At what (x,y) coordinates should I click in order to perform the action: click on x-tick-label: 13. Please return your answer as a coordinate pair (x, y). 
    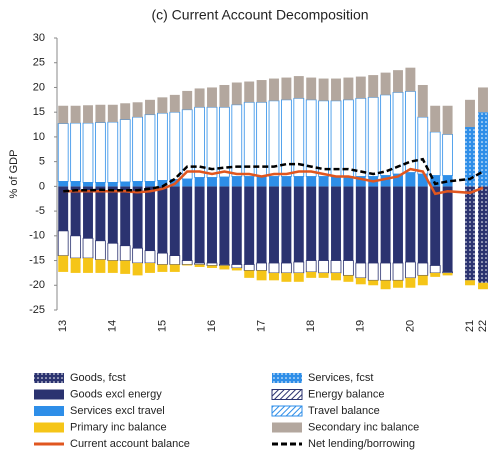
    Looking at the image, I should click on (63, 326).